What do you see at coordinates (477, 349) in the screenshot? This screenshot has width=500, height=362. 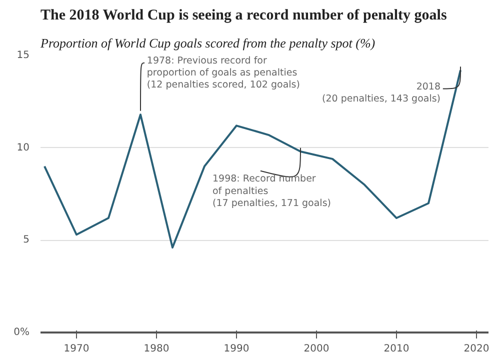 I see `x-tick-label: 2020` at bounding box center [477, 349].